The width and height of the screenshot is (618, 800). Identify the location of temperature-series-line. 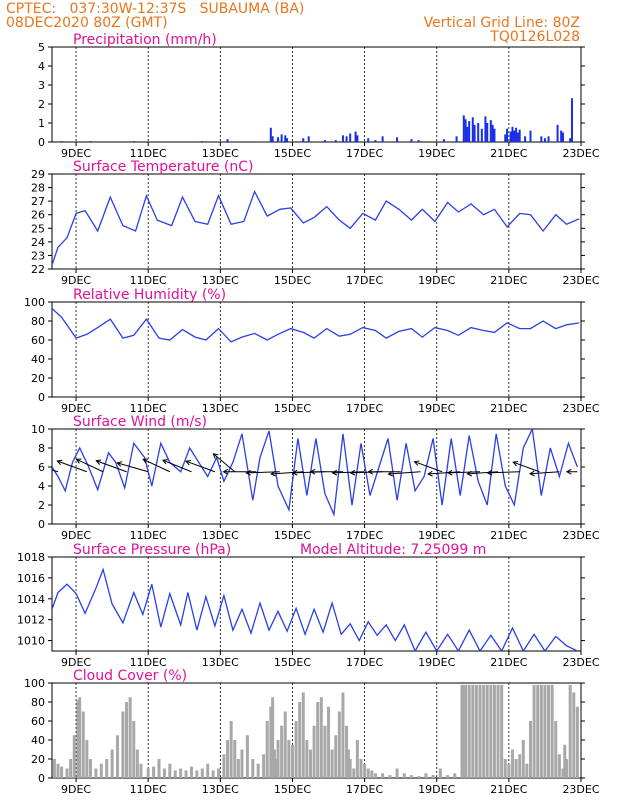
(316, 227).